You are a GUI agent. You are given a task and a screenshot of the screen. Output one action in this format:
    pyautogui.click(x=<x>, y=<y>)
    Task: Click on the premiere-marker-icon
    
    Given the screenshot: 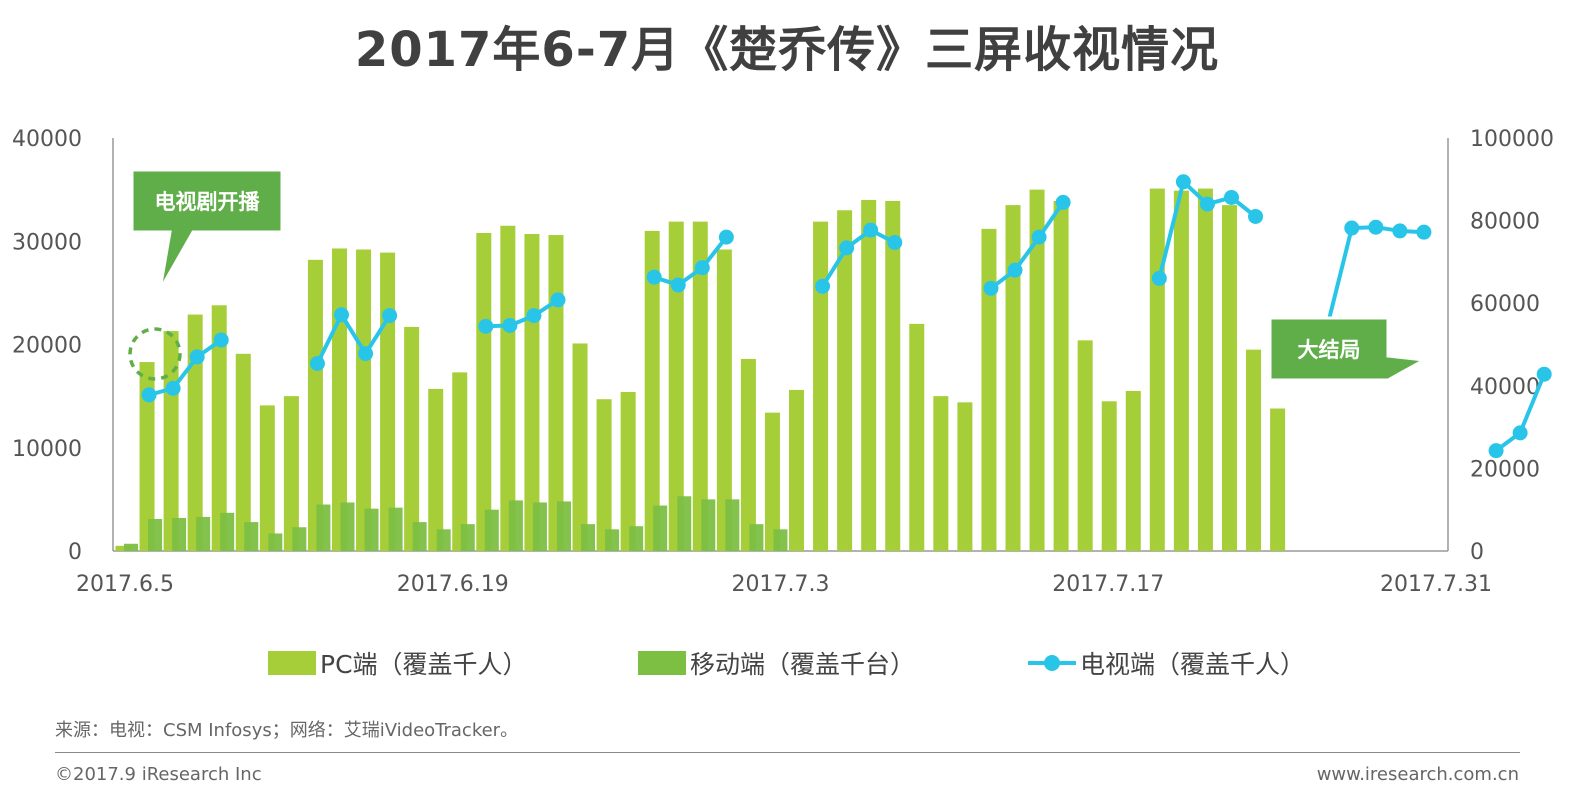 What is the action you would take?
    pyautogui.click(x=155, y=354)
    